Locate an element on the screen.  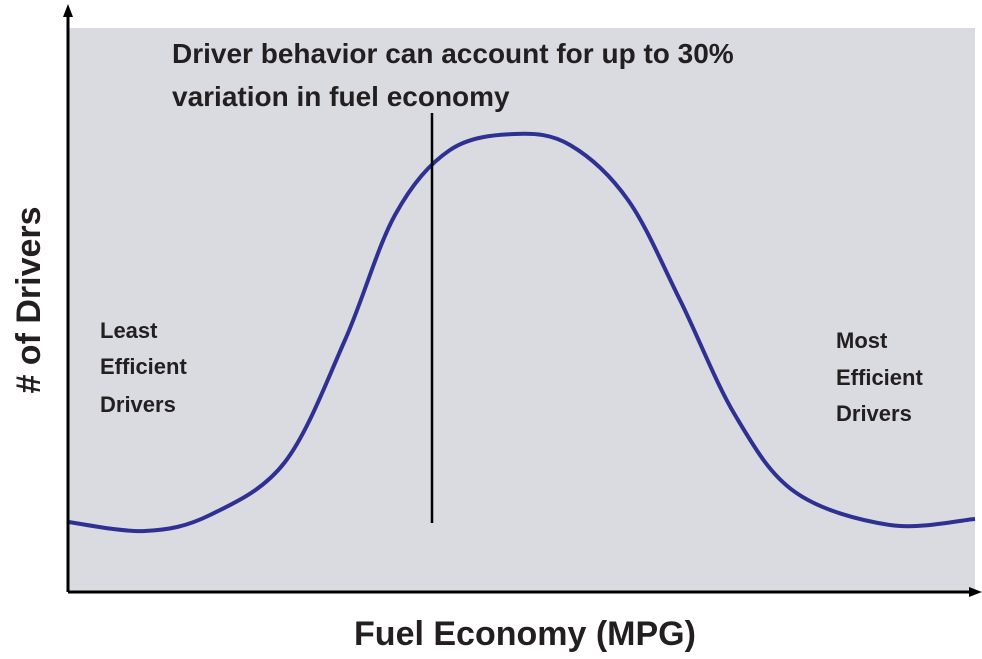
x-axis-label: Fuel Economy (MPG) is located at coordinates (525, 634).